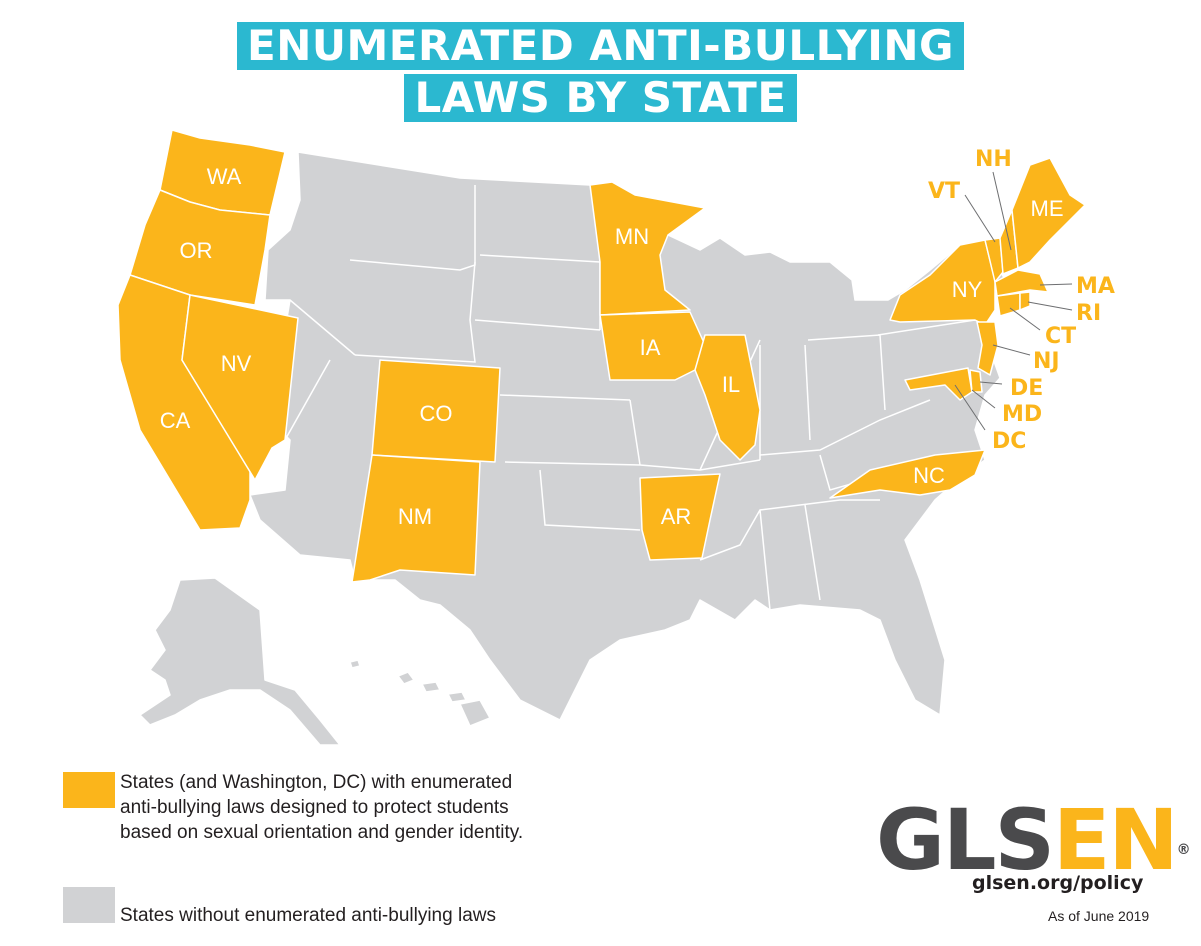  Describe the element at coordinates (1025, 301) in the screenshot. I see `state-ri` at that location.